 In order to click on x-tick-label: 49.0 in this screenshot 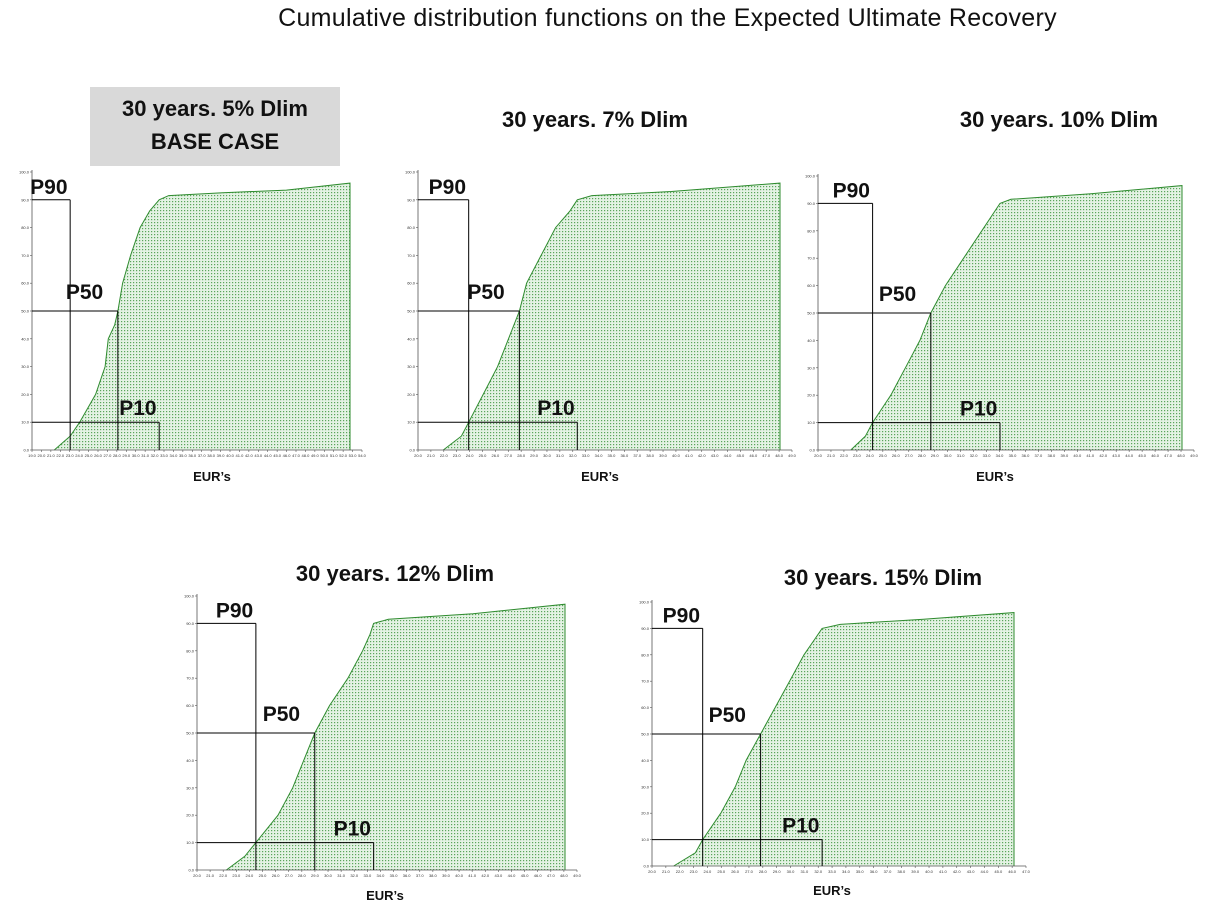, I will do `click(315, 455)`.